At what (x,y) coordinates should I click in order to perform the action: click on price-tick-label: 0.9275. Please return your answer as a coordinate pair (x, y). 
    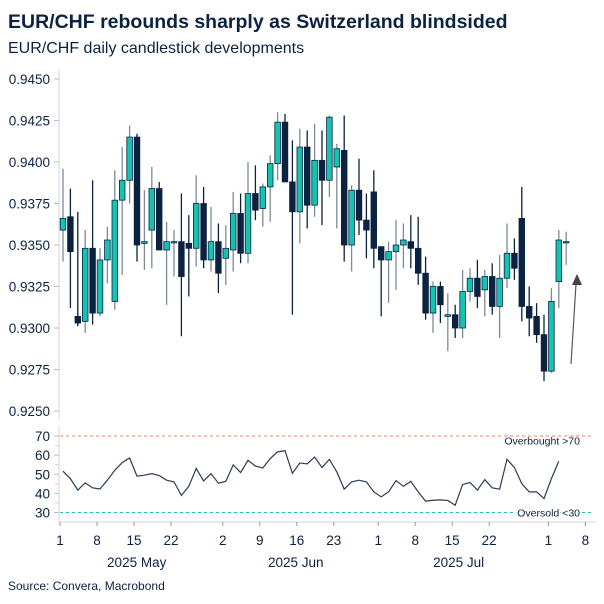
    Looking at the image, I should click on (29, 370).